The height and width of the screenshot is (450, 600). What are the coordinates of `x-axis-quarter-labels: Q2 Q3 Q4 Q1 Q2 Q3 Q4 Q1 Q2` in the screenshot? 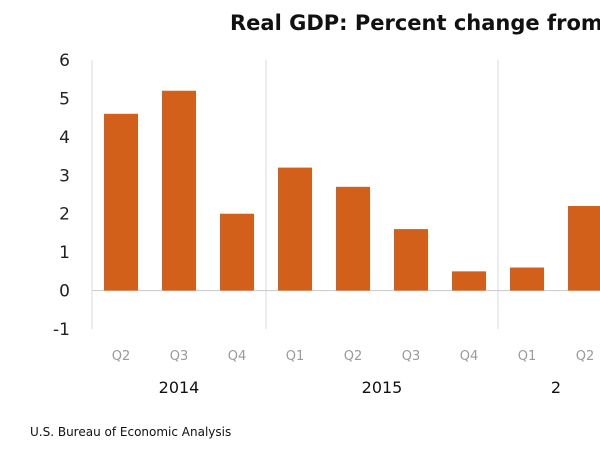 It's located at (353, 356).